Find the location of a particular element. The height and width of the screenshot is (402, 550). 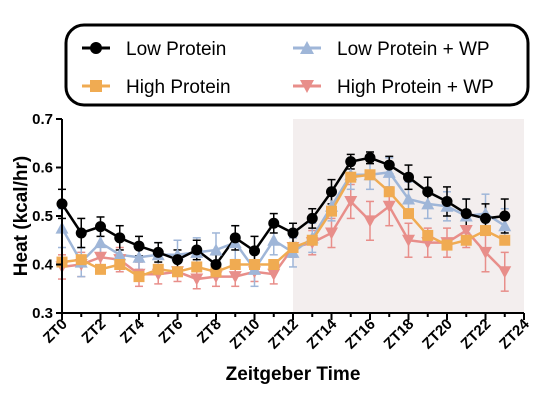

legend-label: Low Protein + WP is located at coordinates (413, 49).